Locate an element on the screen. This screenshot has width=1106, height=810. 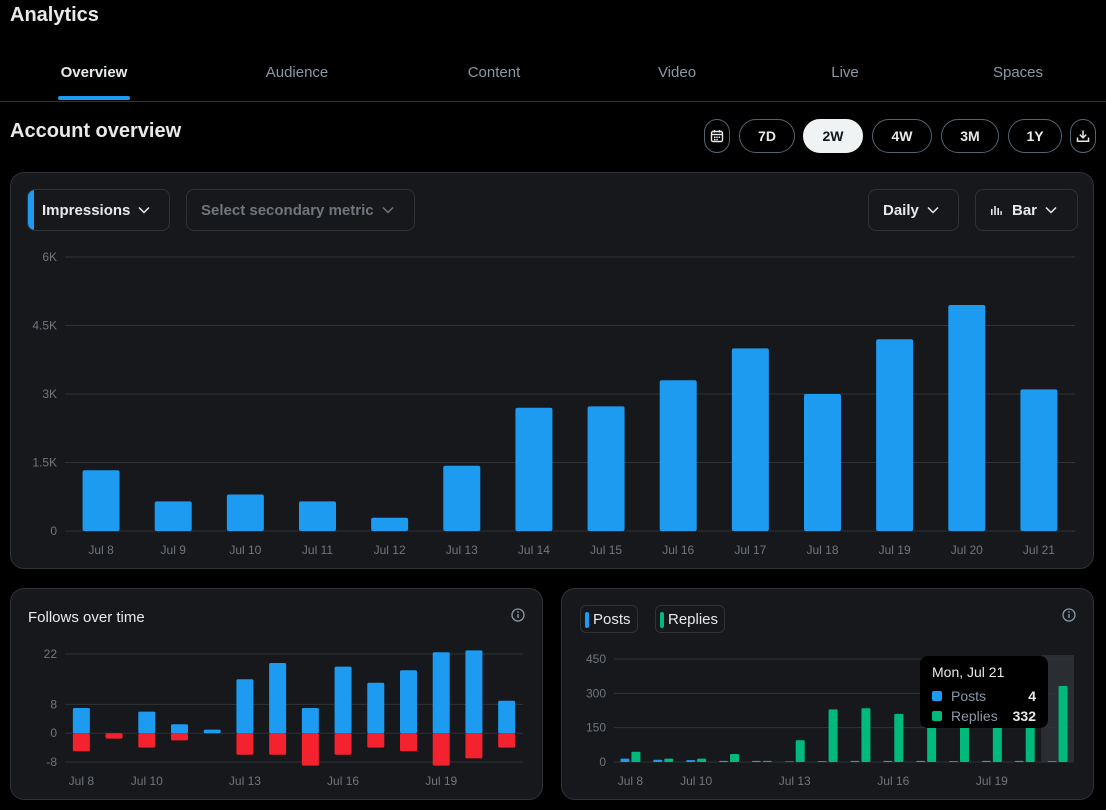
legend-replies: Replies is located at coordinates (690, 619).